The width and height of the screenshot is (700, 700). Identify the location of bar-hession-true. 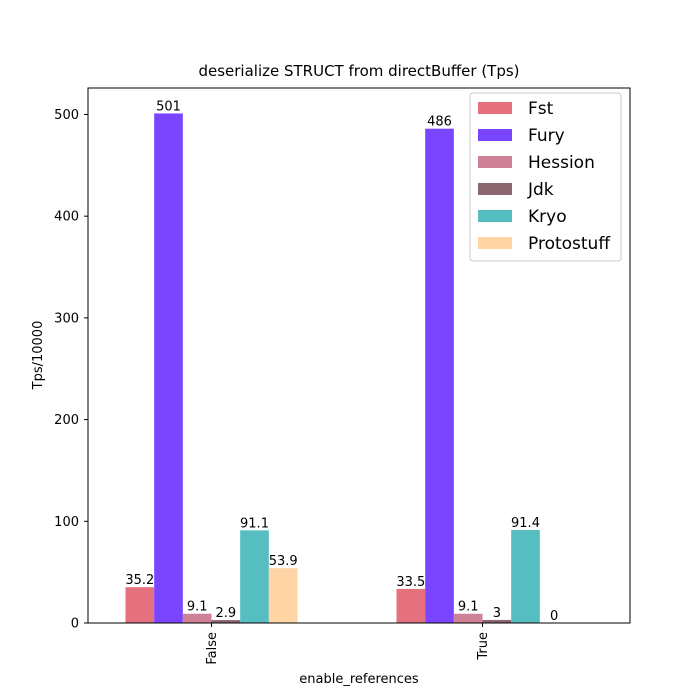
(468, 618).